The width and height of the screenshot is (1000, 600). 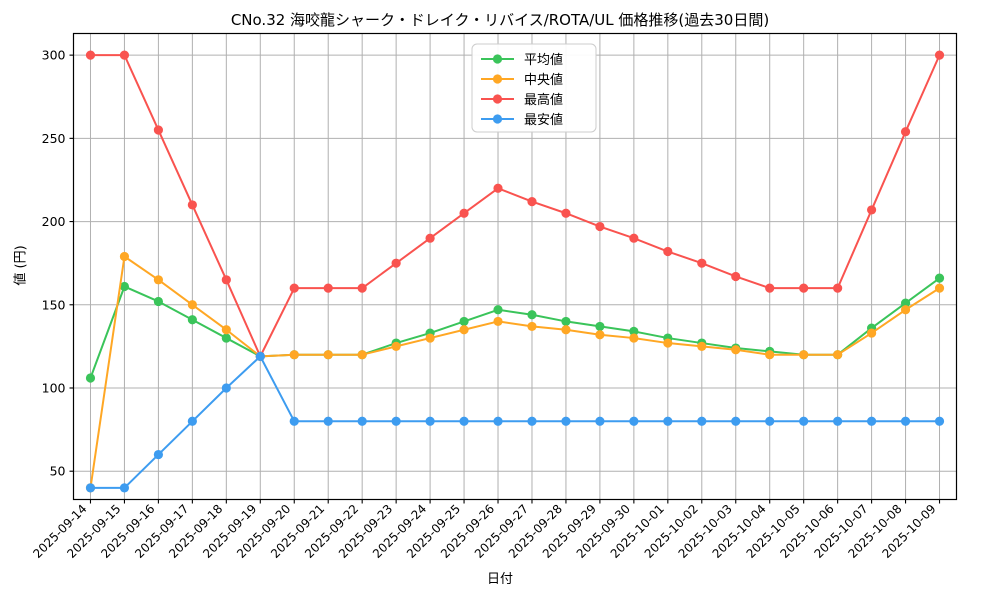 What do you see at coordinates (58, 263) in the screenshot?
I see `y-axis-ticks: 50 100 150 200 250 300` at bounding box center [58, 263].